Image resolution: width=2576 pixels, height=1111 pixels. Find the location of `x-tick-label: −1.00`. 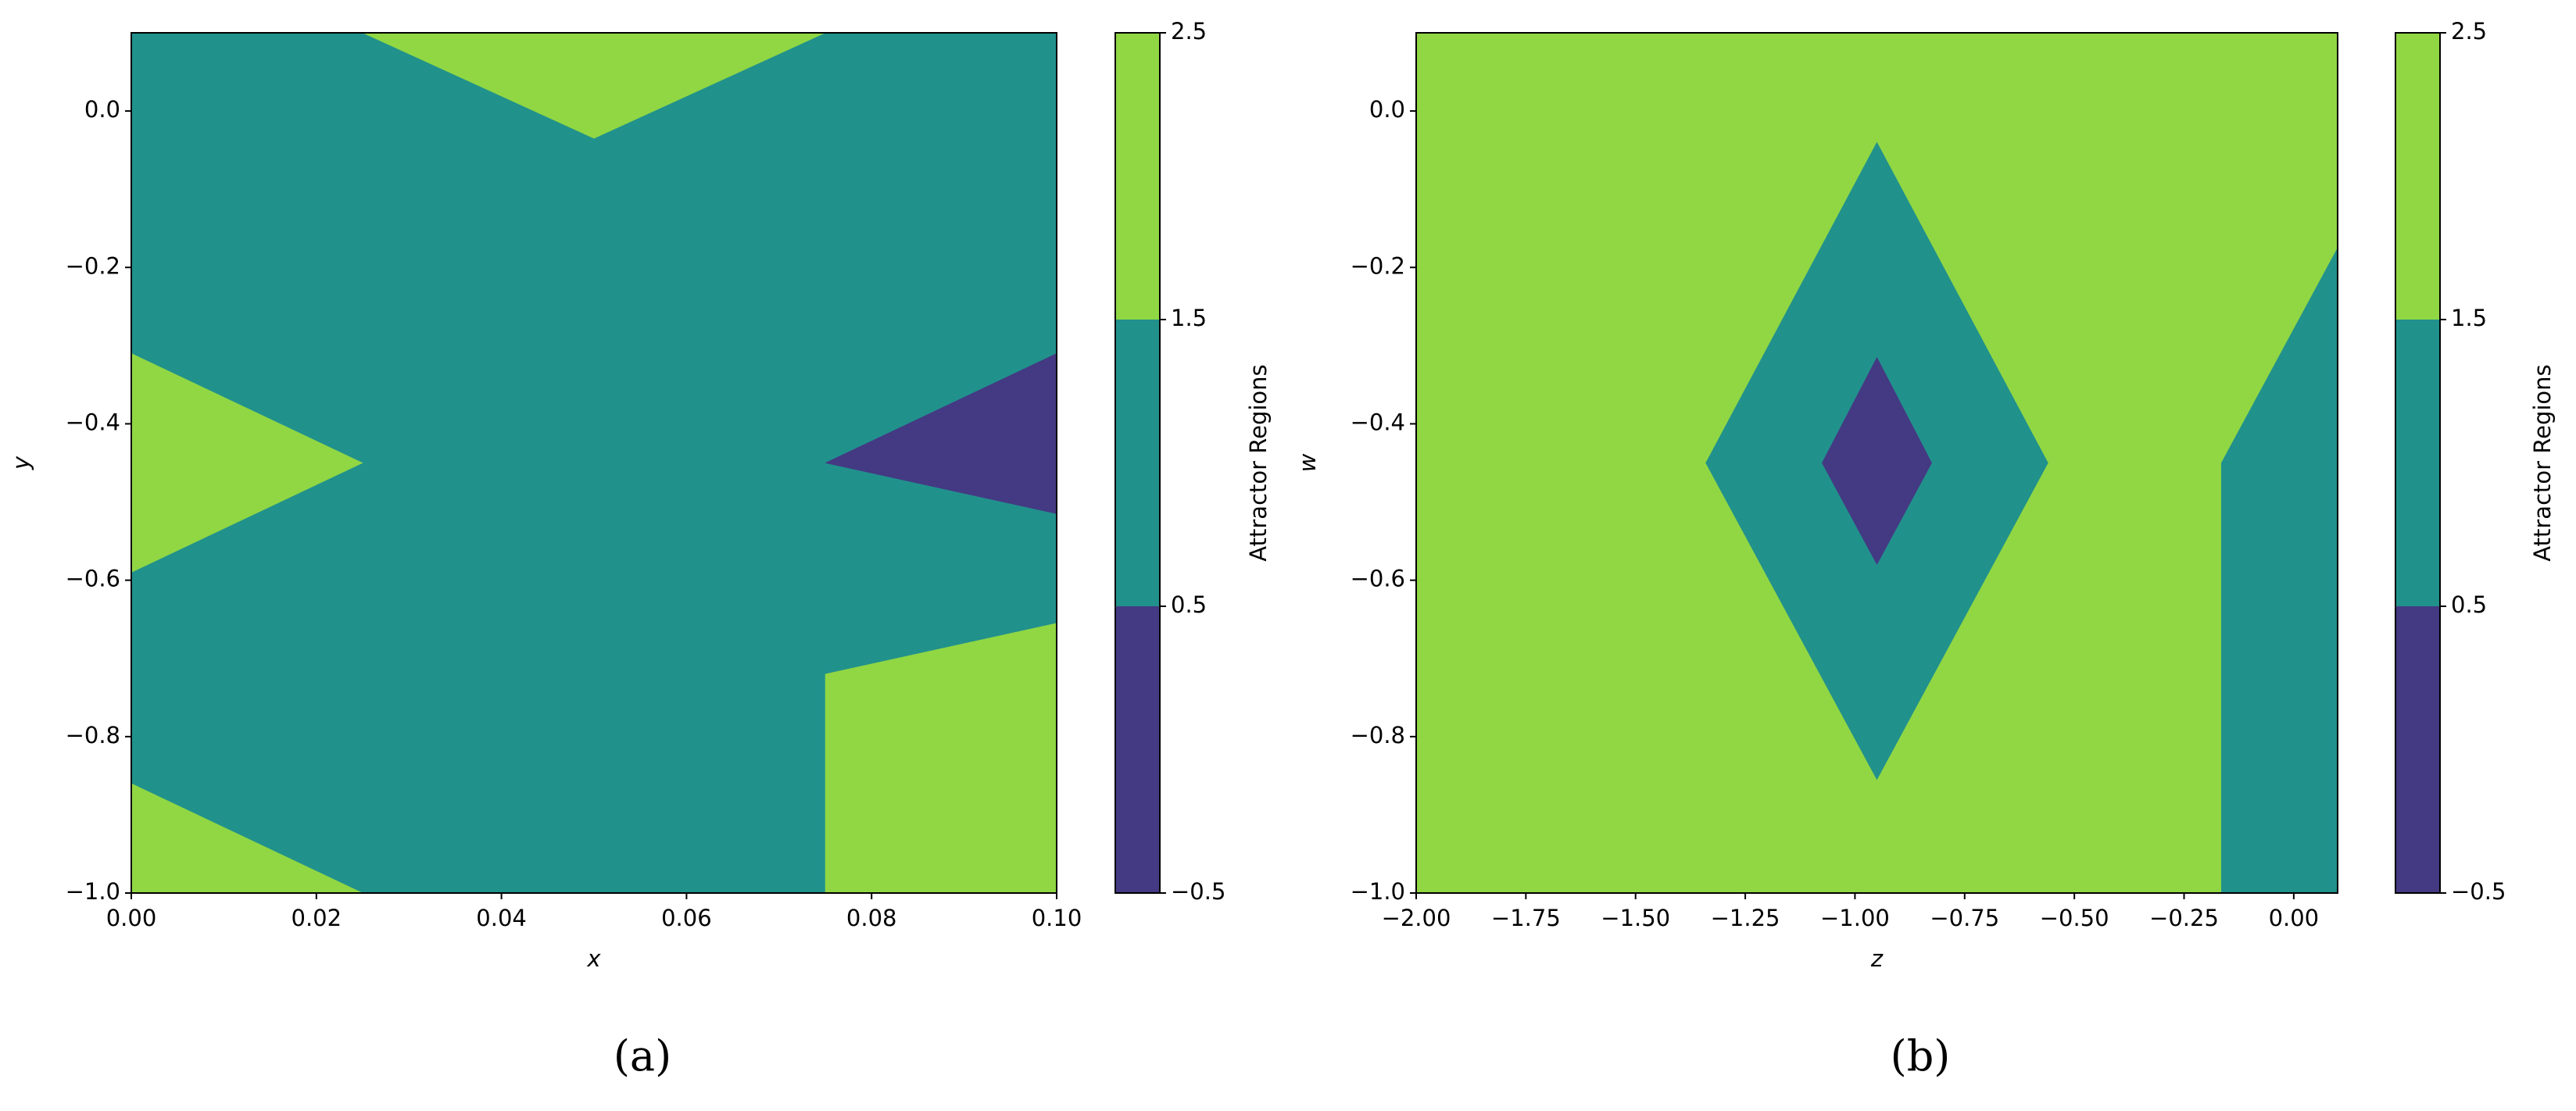

x-tick-label: −1.00 is located at coordinates (1855, 918).